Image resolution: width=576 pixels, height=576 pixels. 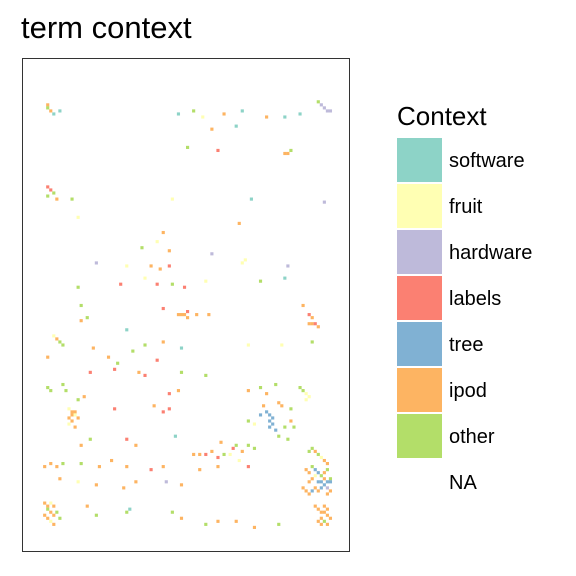 I want to click on legend-title: Context, so click(x=442, y=116).